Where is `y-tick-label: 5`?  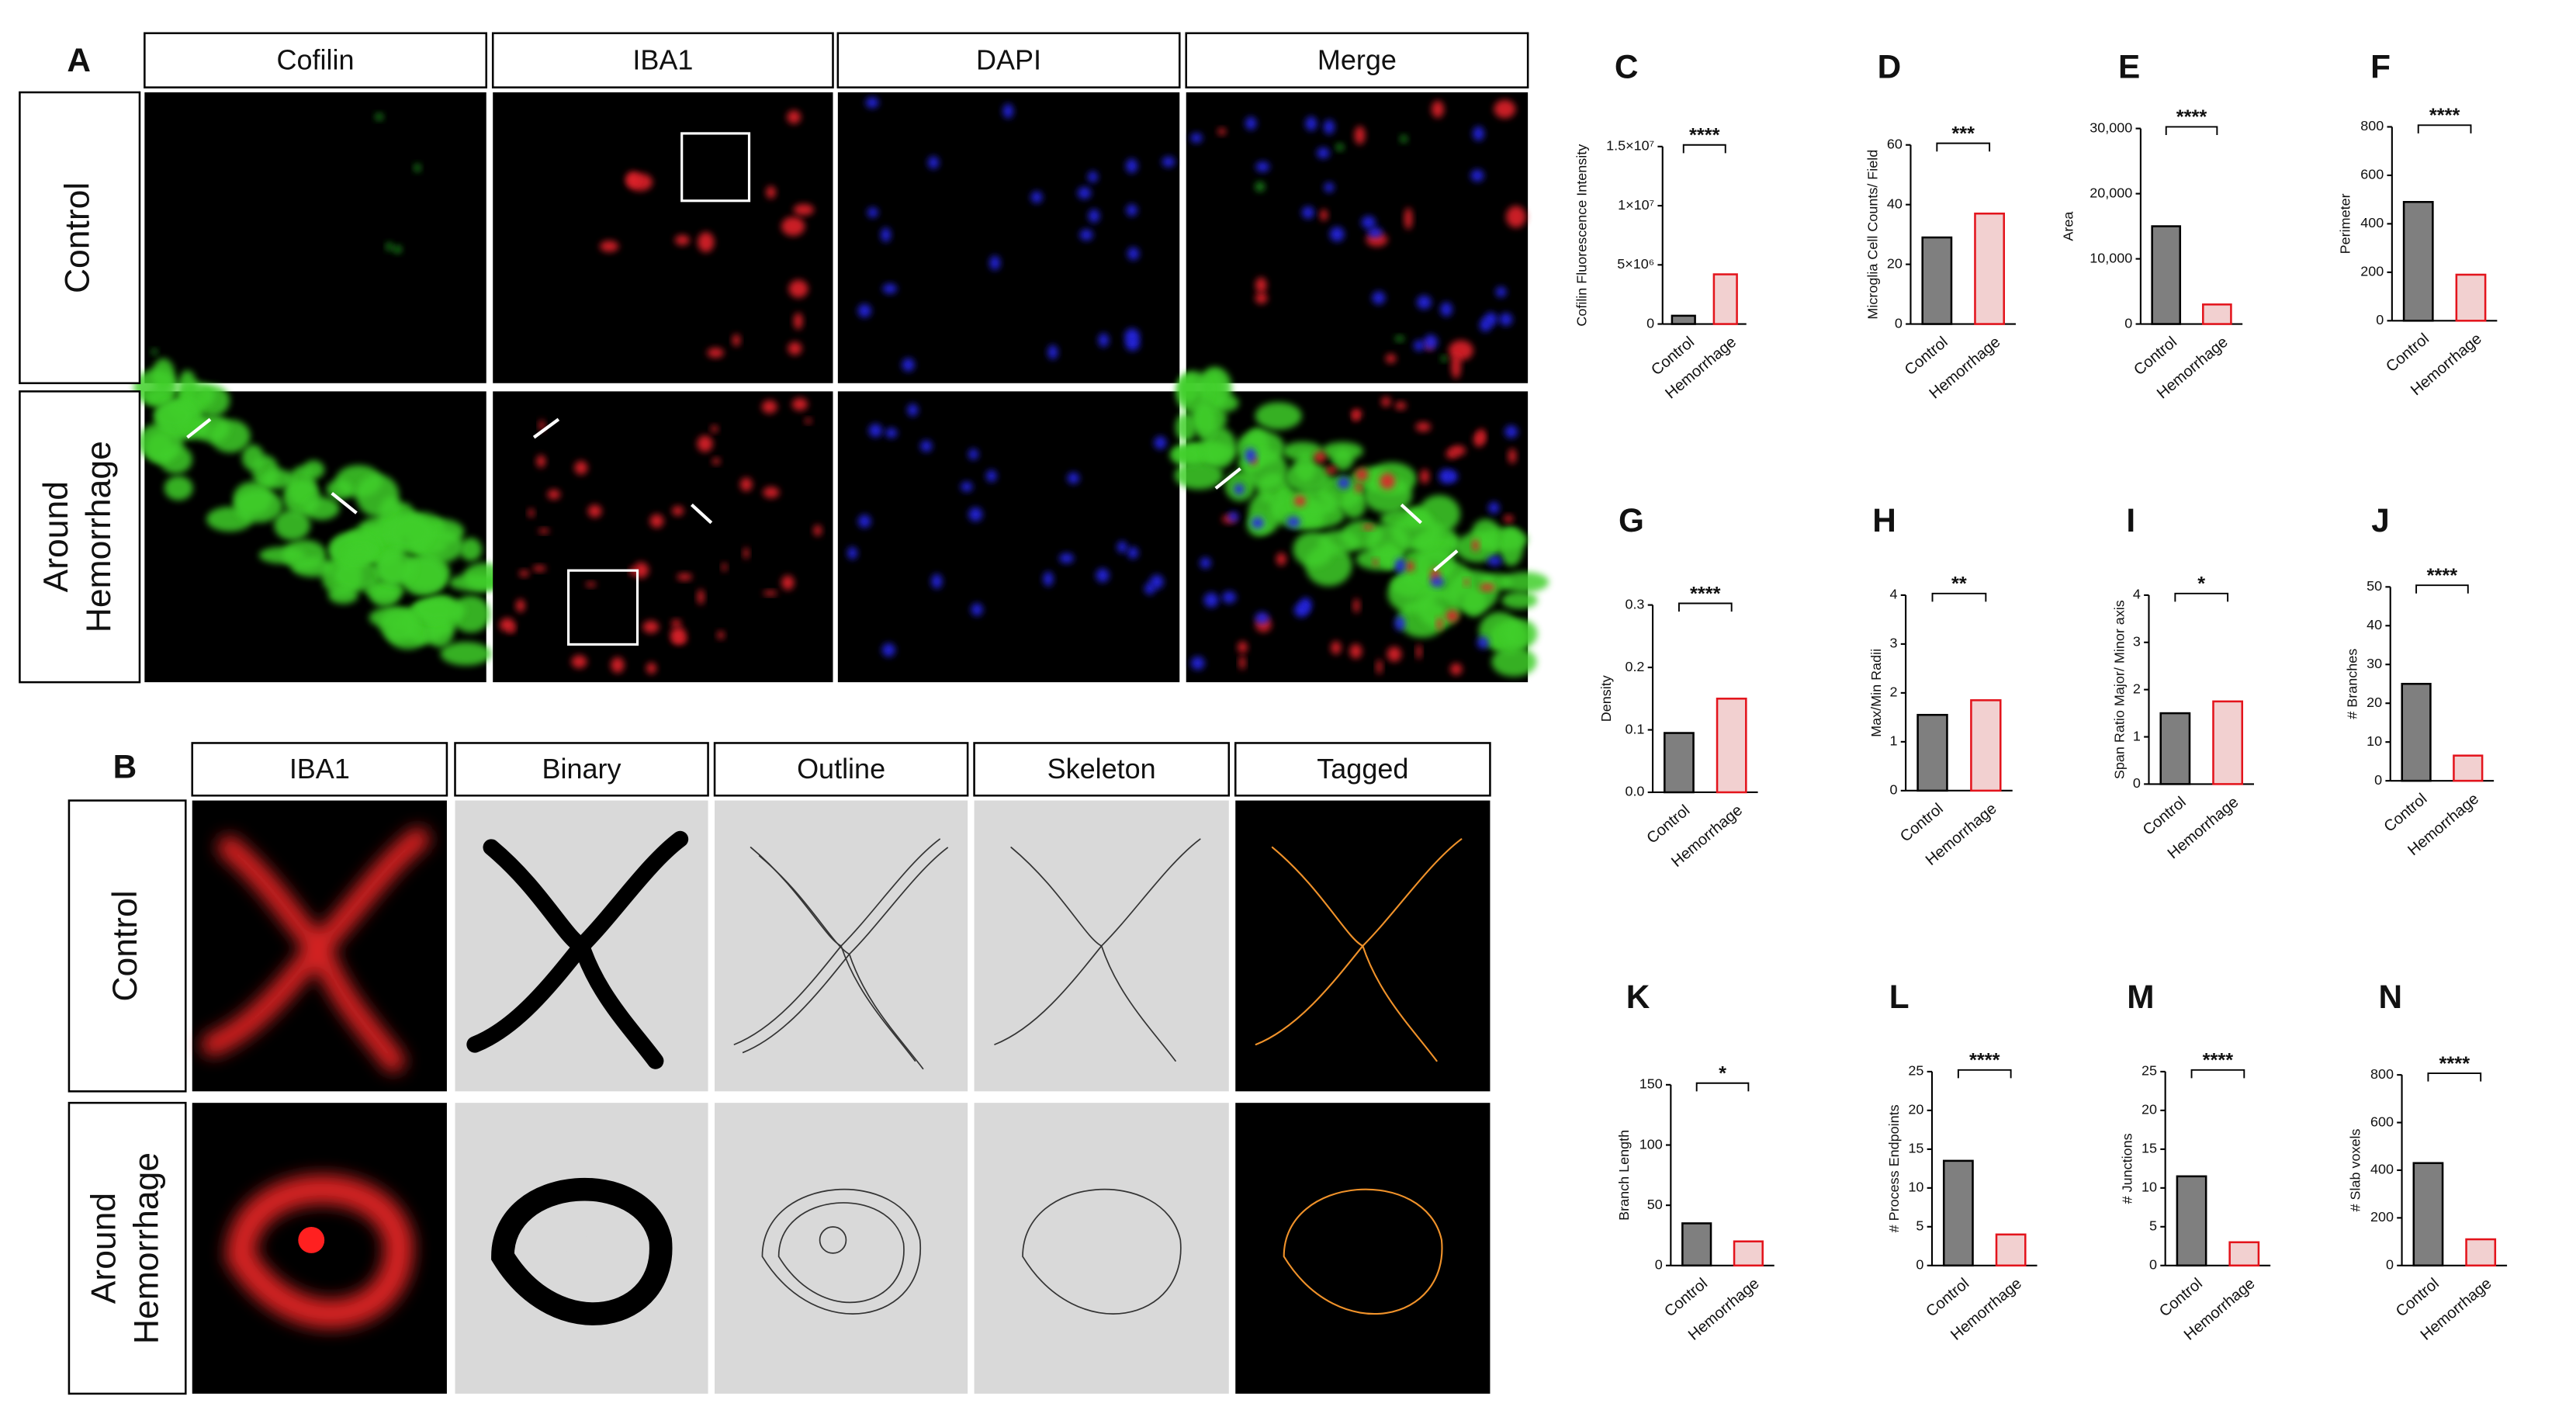
y-tick-label: 5 is located at coordinates (1919, 1226).